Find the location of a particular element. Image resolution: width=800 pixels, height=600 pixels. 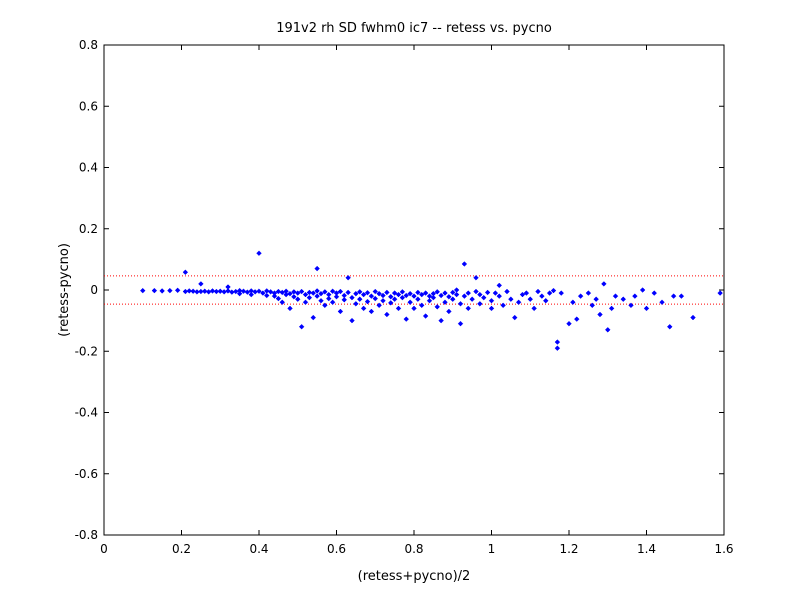

y-tick-label: -0.8 is located at coordinates (86, 535).